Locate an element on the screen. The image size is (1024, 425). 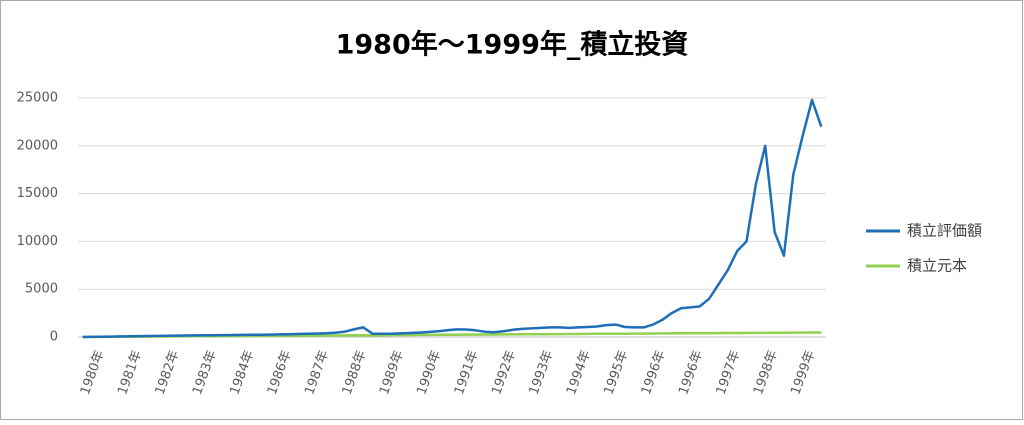
y-tick-label: 15000 is located at coordinates (37, 193).